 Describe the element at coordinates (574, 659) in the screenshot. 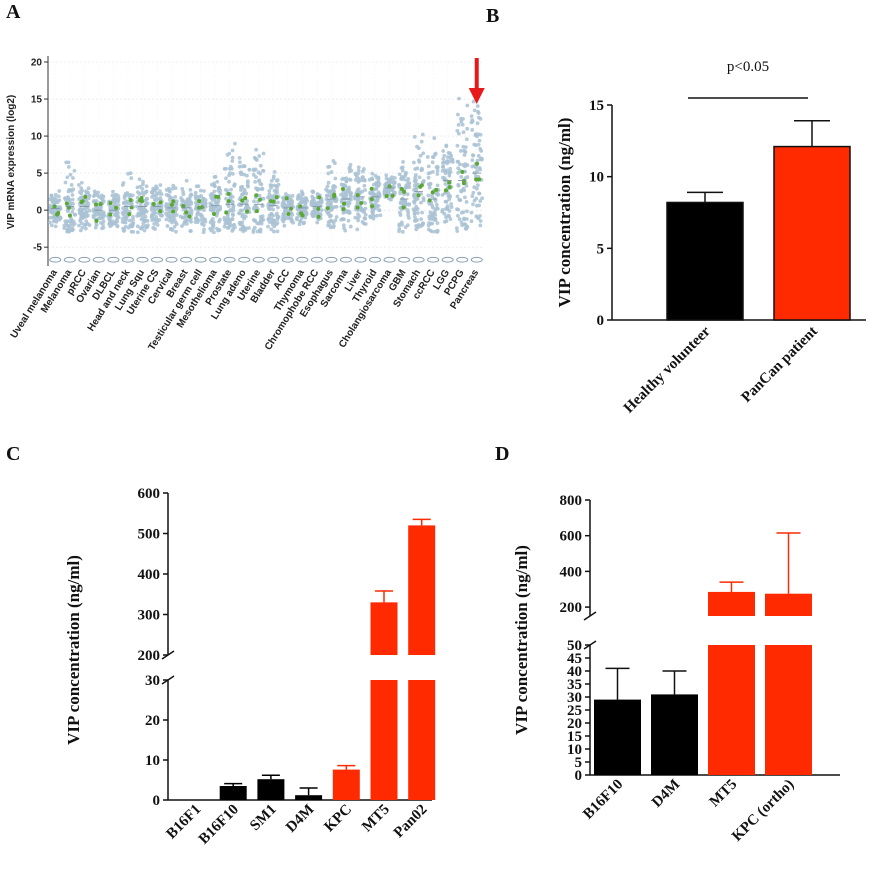

I see `d-ytick-label: 45` at that location.